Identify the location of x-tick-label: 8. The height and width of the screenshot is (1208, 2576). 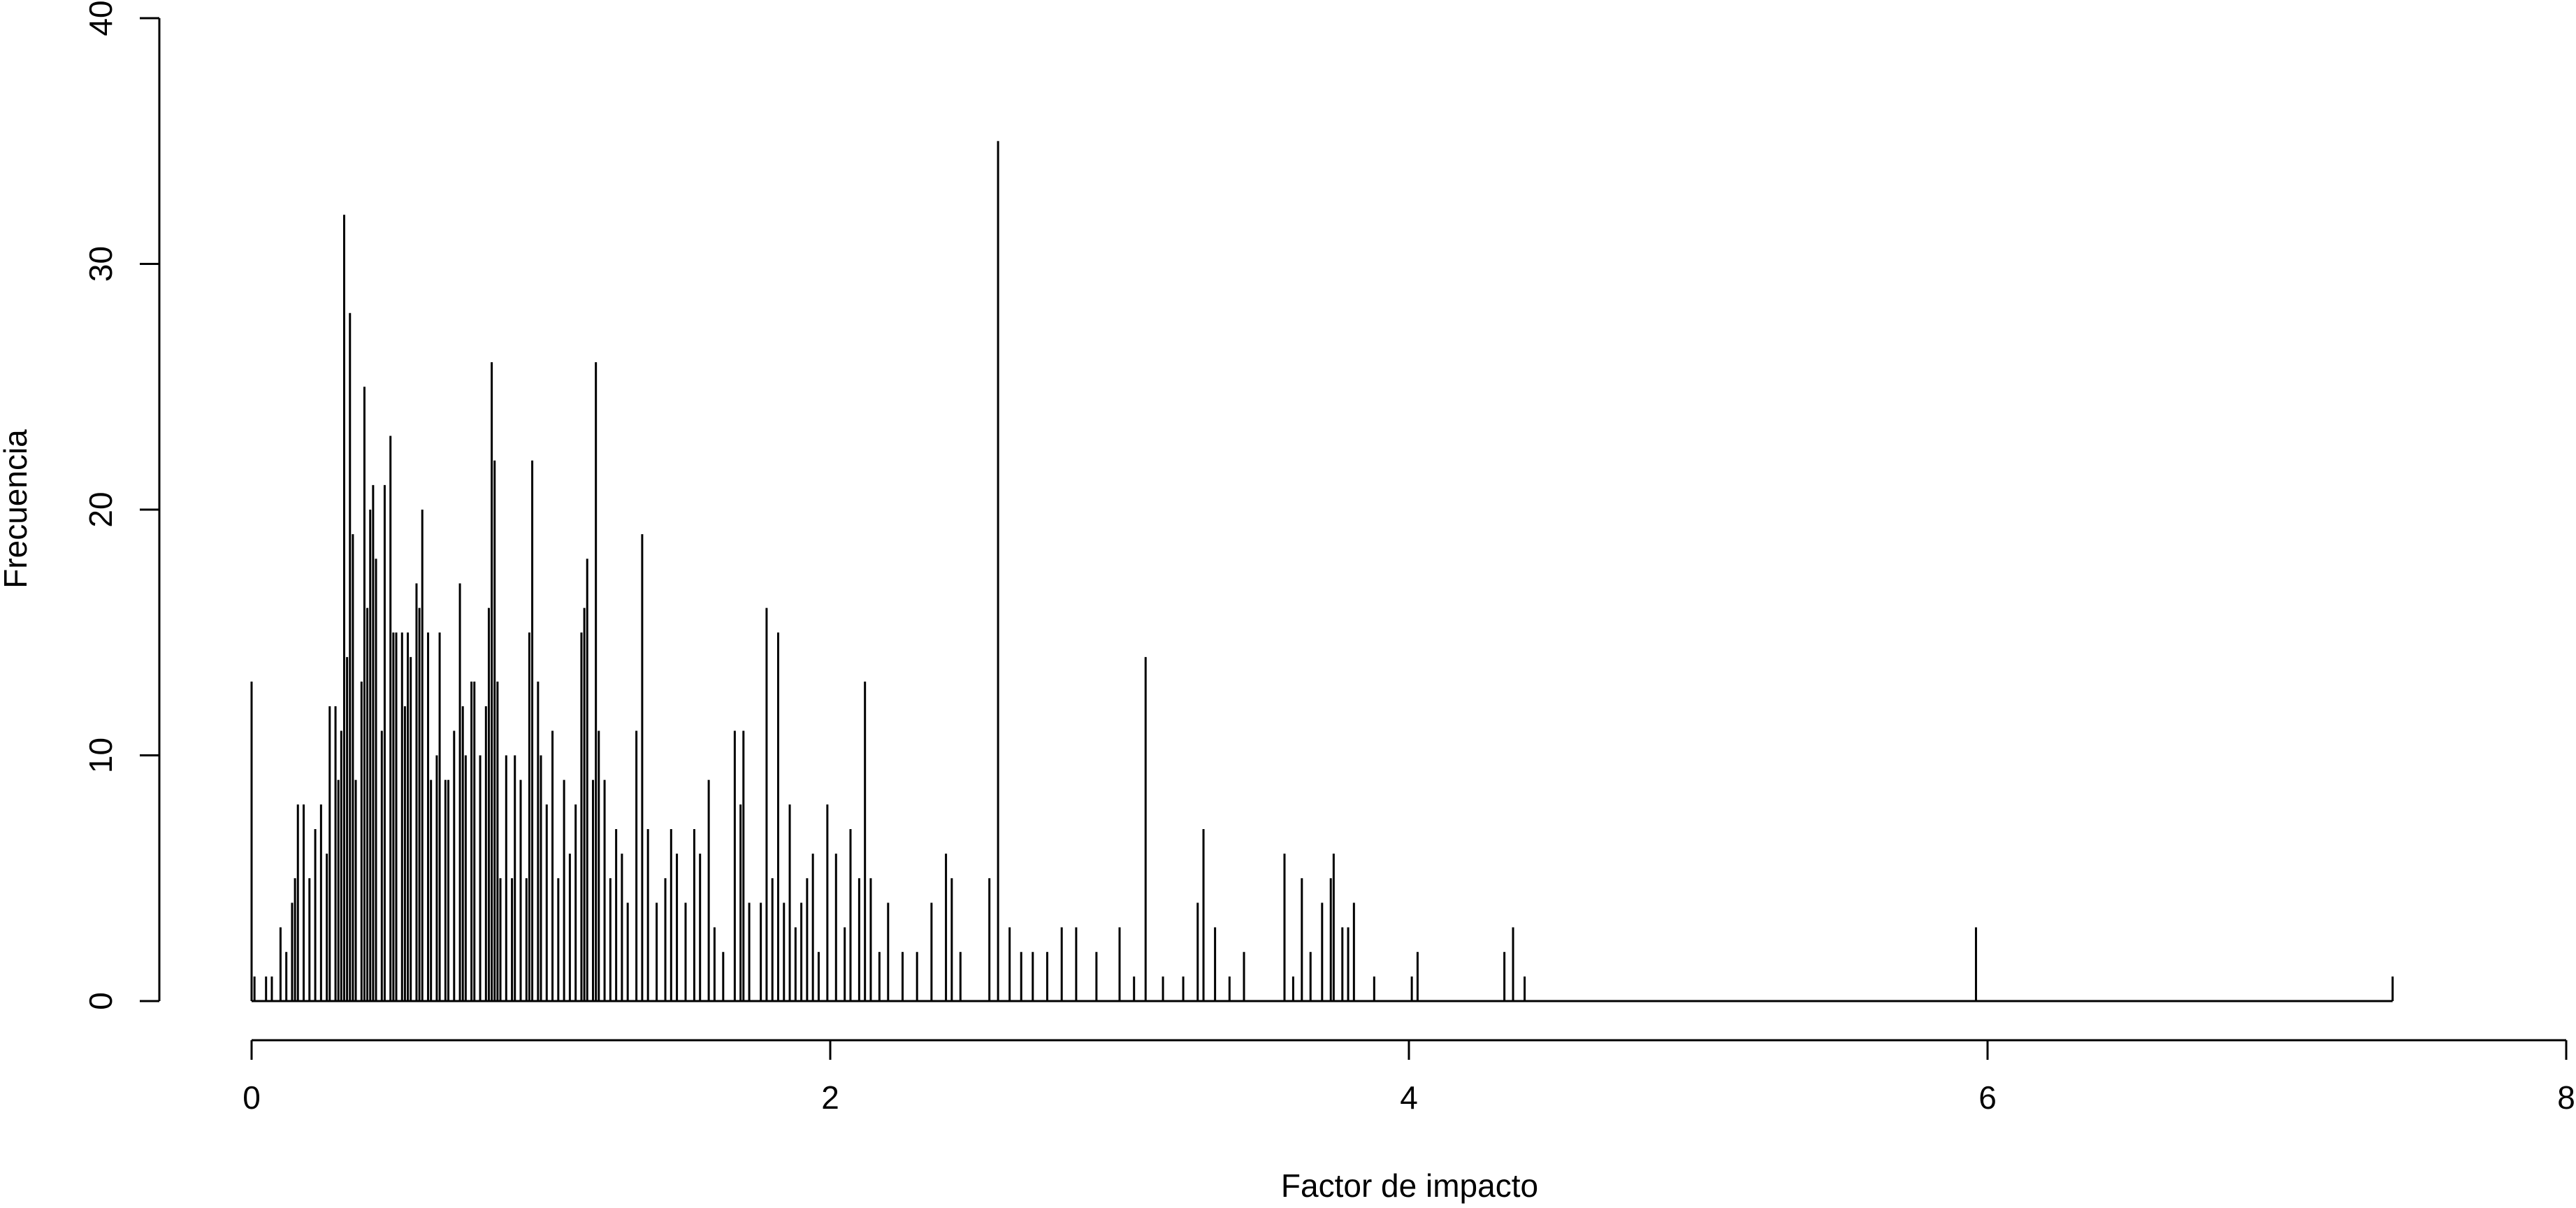
(2566, 1097).